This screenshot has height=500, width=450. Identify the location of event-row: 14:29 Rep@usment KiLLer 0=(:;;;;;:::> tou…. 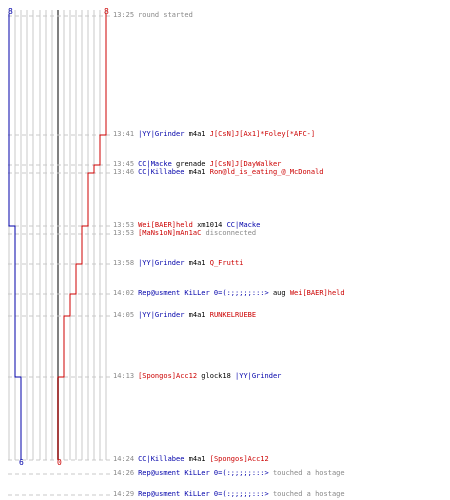
(229, 494).